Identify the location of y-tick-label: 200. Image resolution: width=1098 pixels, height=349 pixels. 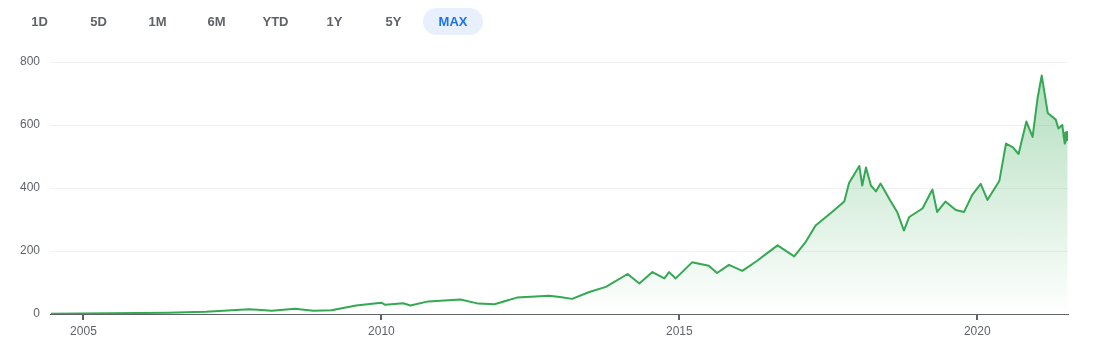
(30, 250).